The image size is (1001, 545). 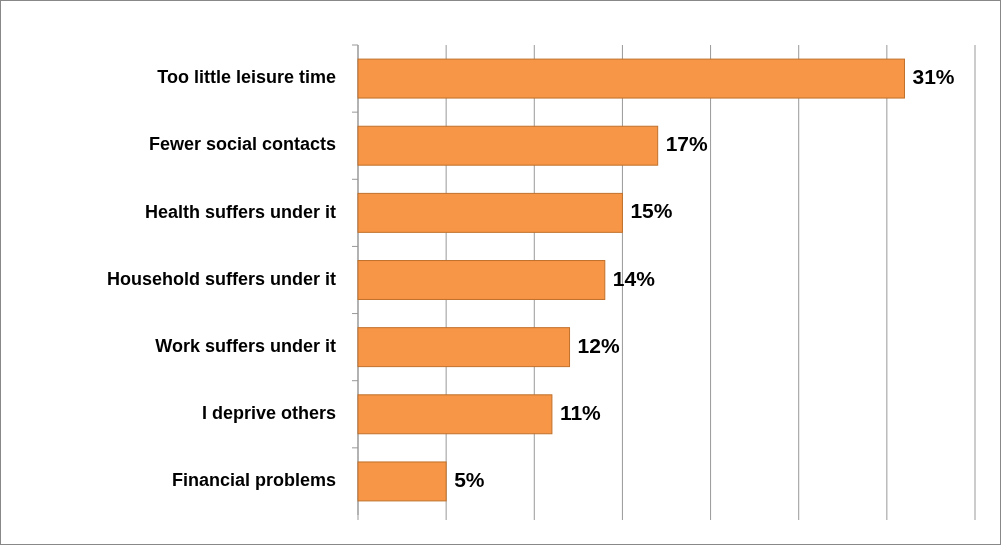 What do you see at coordinates (242, 144) in the screenshot?
I see `y-tick-label: Fewer social contacts` at bounding box center [242, 144].